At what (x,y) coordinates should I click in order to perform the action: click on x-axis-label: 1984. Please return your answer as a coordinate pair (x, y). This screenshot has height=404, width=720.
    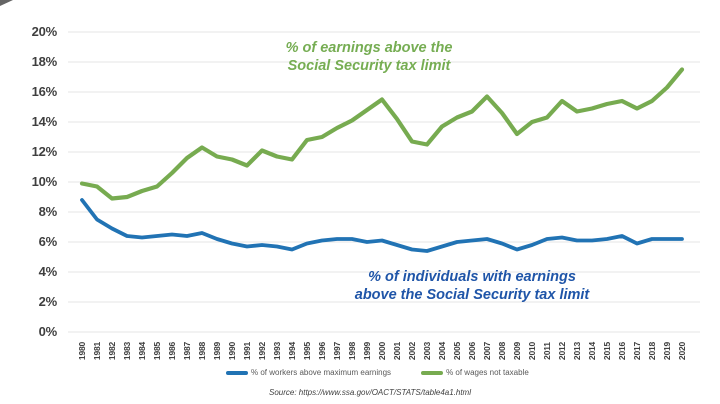
    Looking at the image, I should click on (142, 351).